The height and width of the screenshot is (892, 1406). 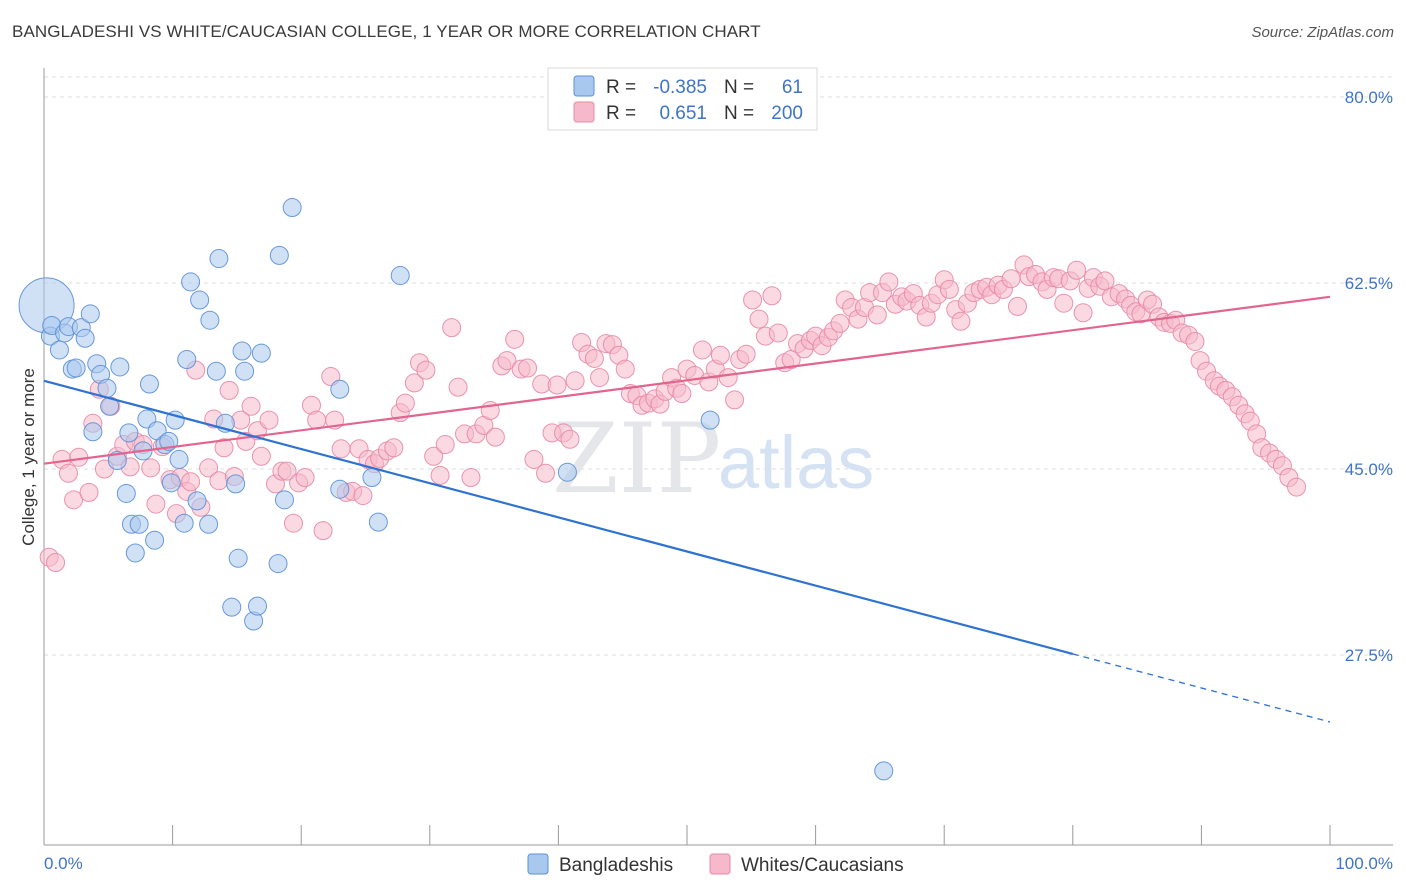 What do you see at coordinates (1201, 688) in the screenshot?
I see `trendline-bangladeshis-extrapolated` at bounding box center [1201, 688].